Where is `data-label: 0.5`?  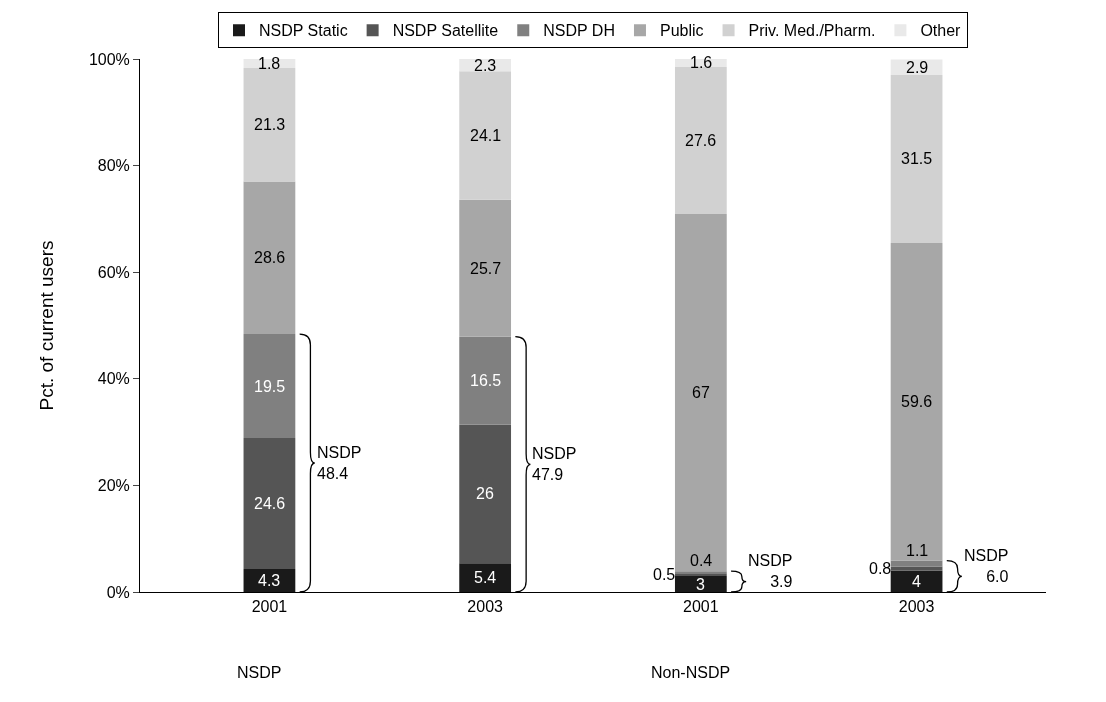 data-label: 0.5 is located at coordinates (664, 574).